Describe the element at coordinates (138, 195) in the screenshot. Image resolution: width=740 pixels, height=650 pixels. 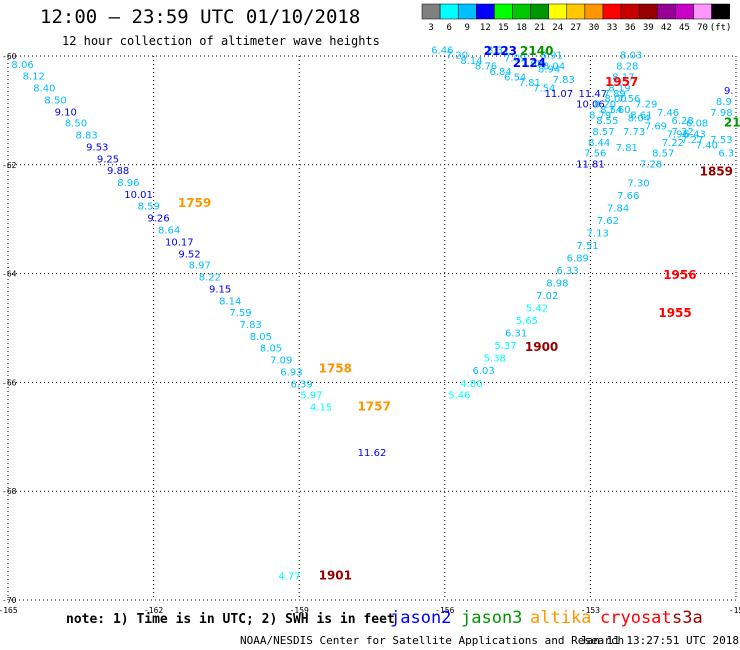
I see `wave-height-point: 10.01` at that location.